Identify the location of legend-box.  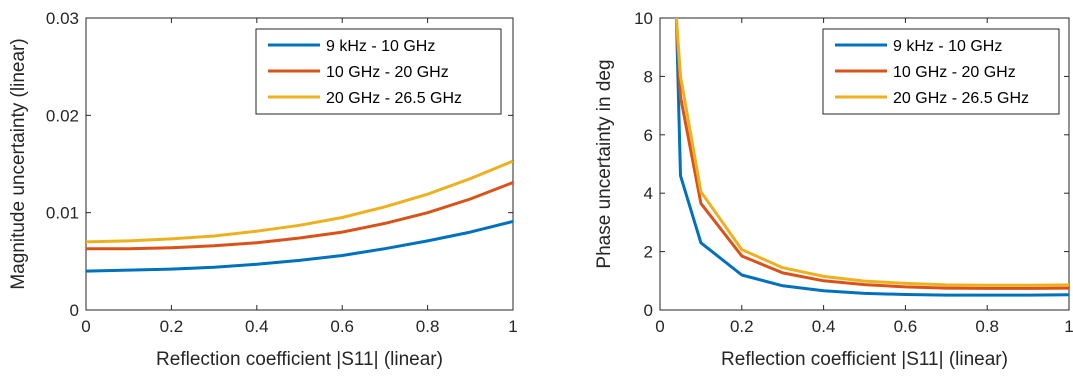
(378, 71).